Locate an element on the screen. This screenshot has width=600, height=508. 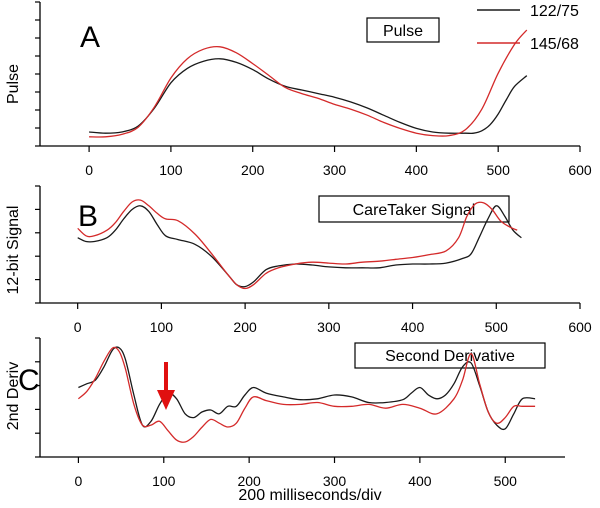
legend-label-145-68: 145/68 is located at coordinates (554, 44).